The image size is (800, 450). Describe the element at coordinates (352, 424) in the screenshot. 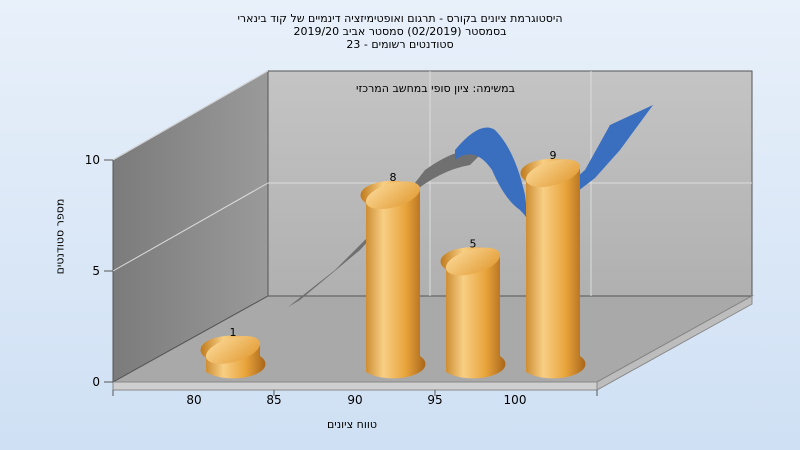

I see `x-axis-title: טווח ציונים` at that location.